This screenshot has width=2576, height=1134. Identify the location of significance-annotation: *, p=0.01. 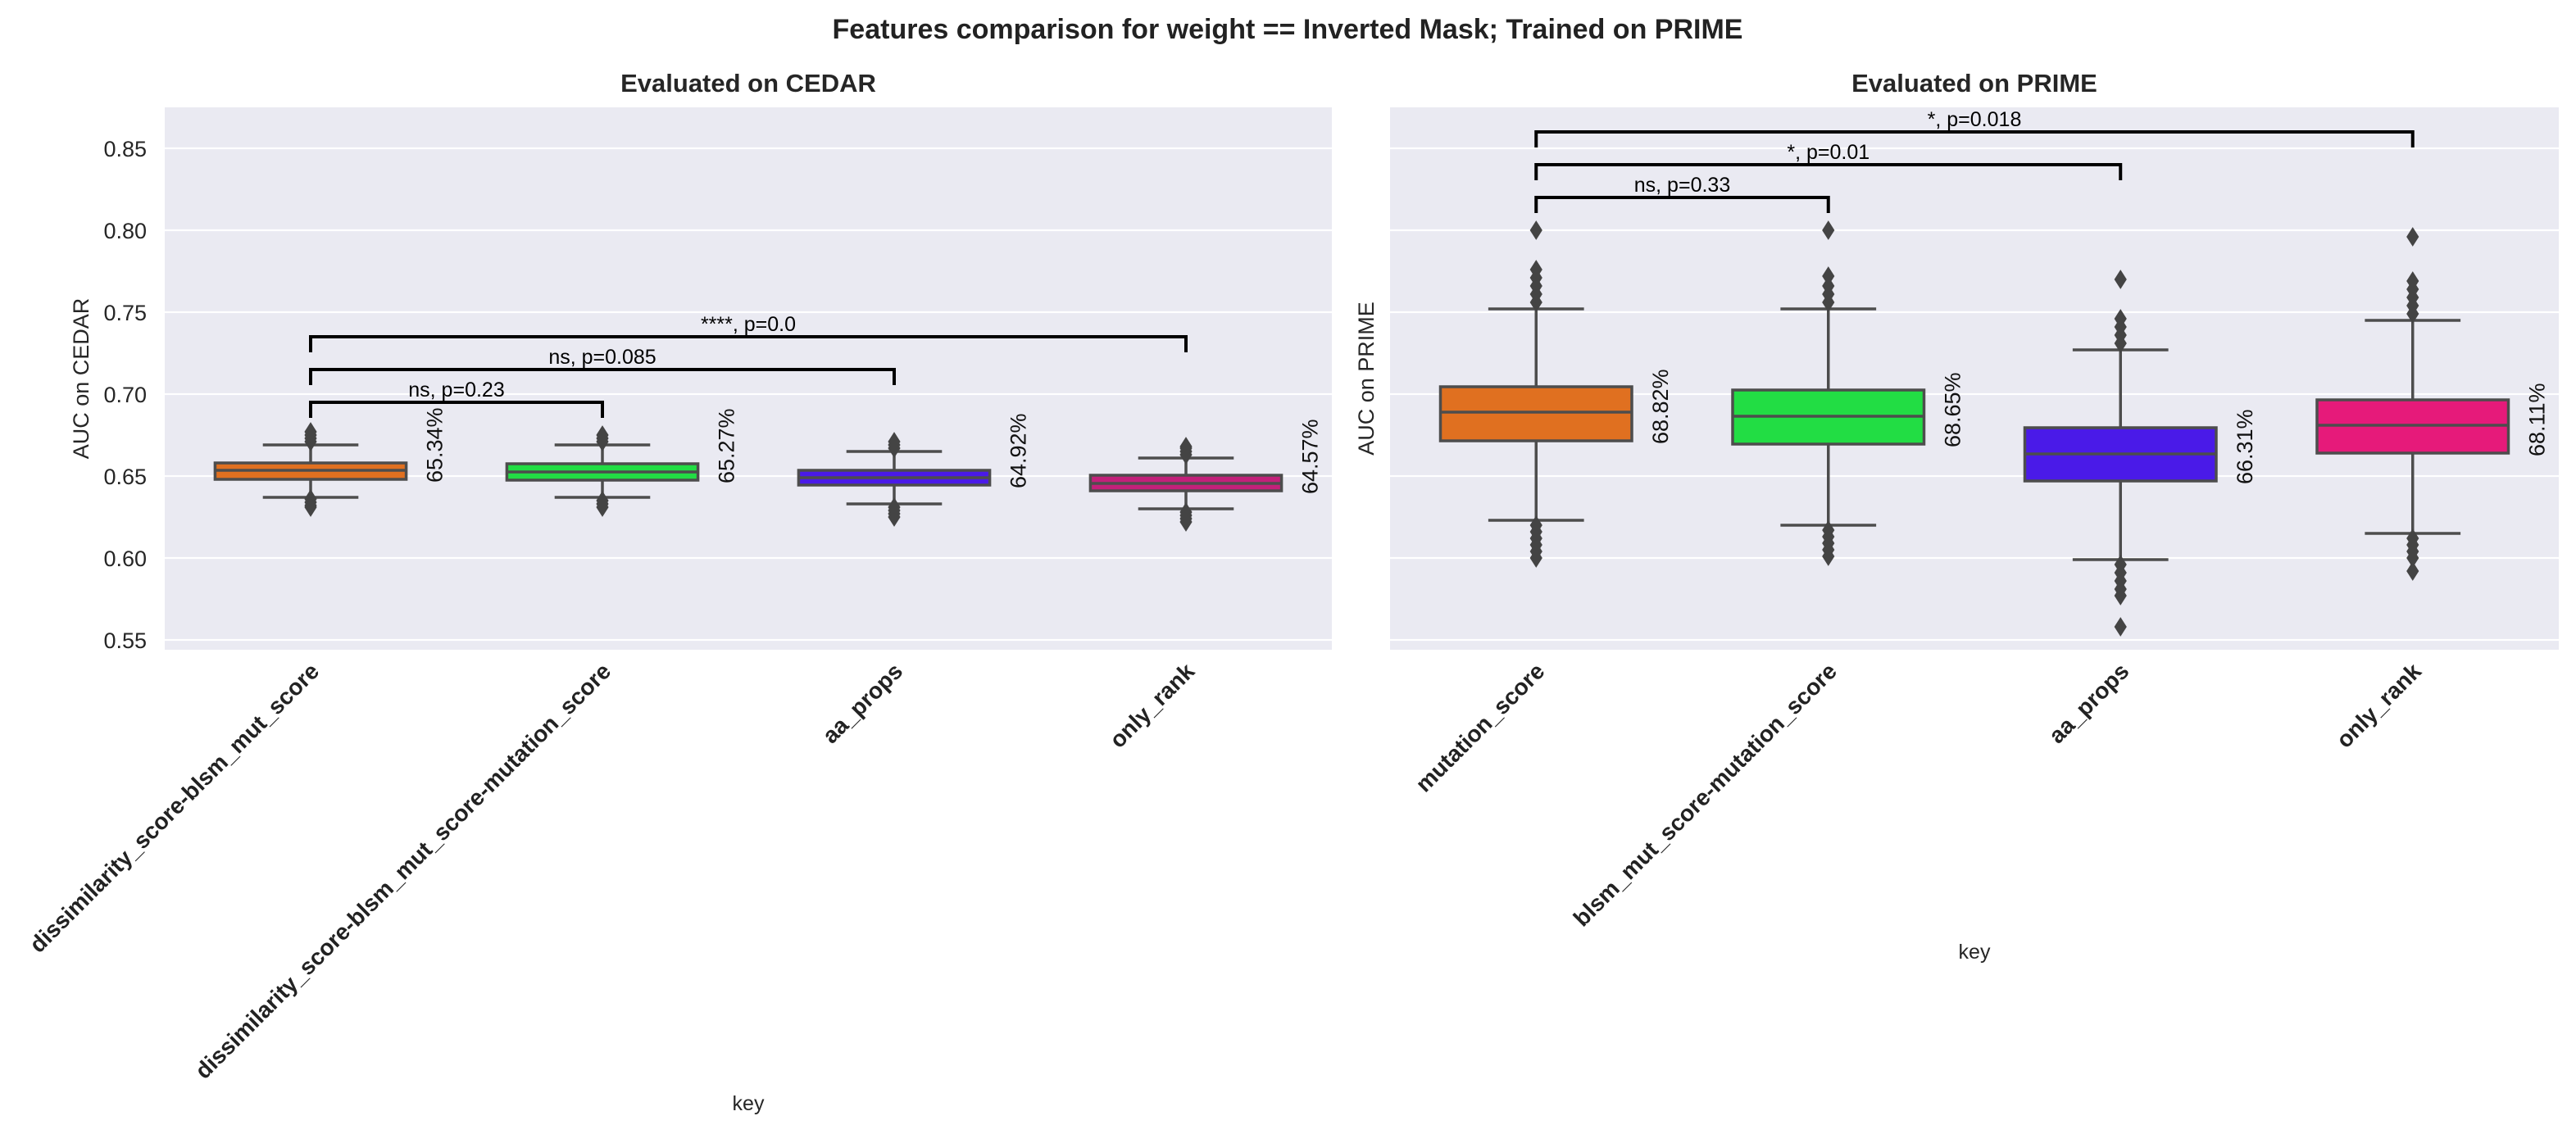
(1828, 160).